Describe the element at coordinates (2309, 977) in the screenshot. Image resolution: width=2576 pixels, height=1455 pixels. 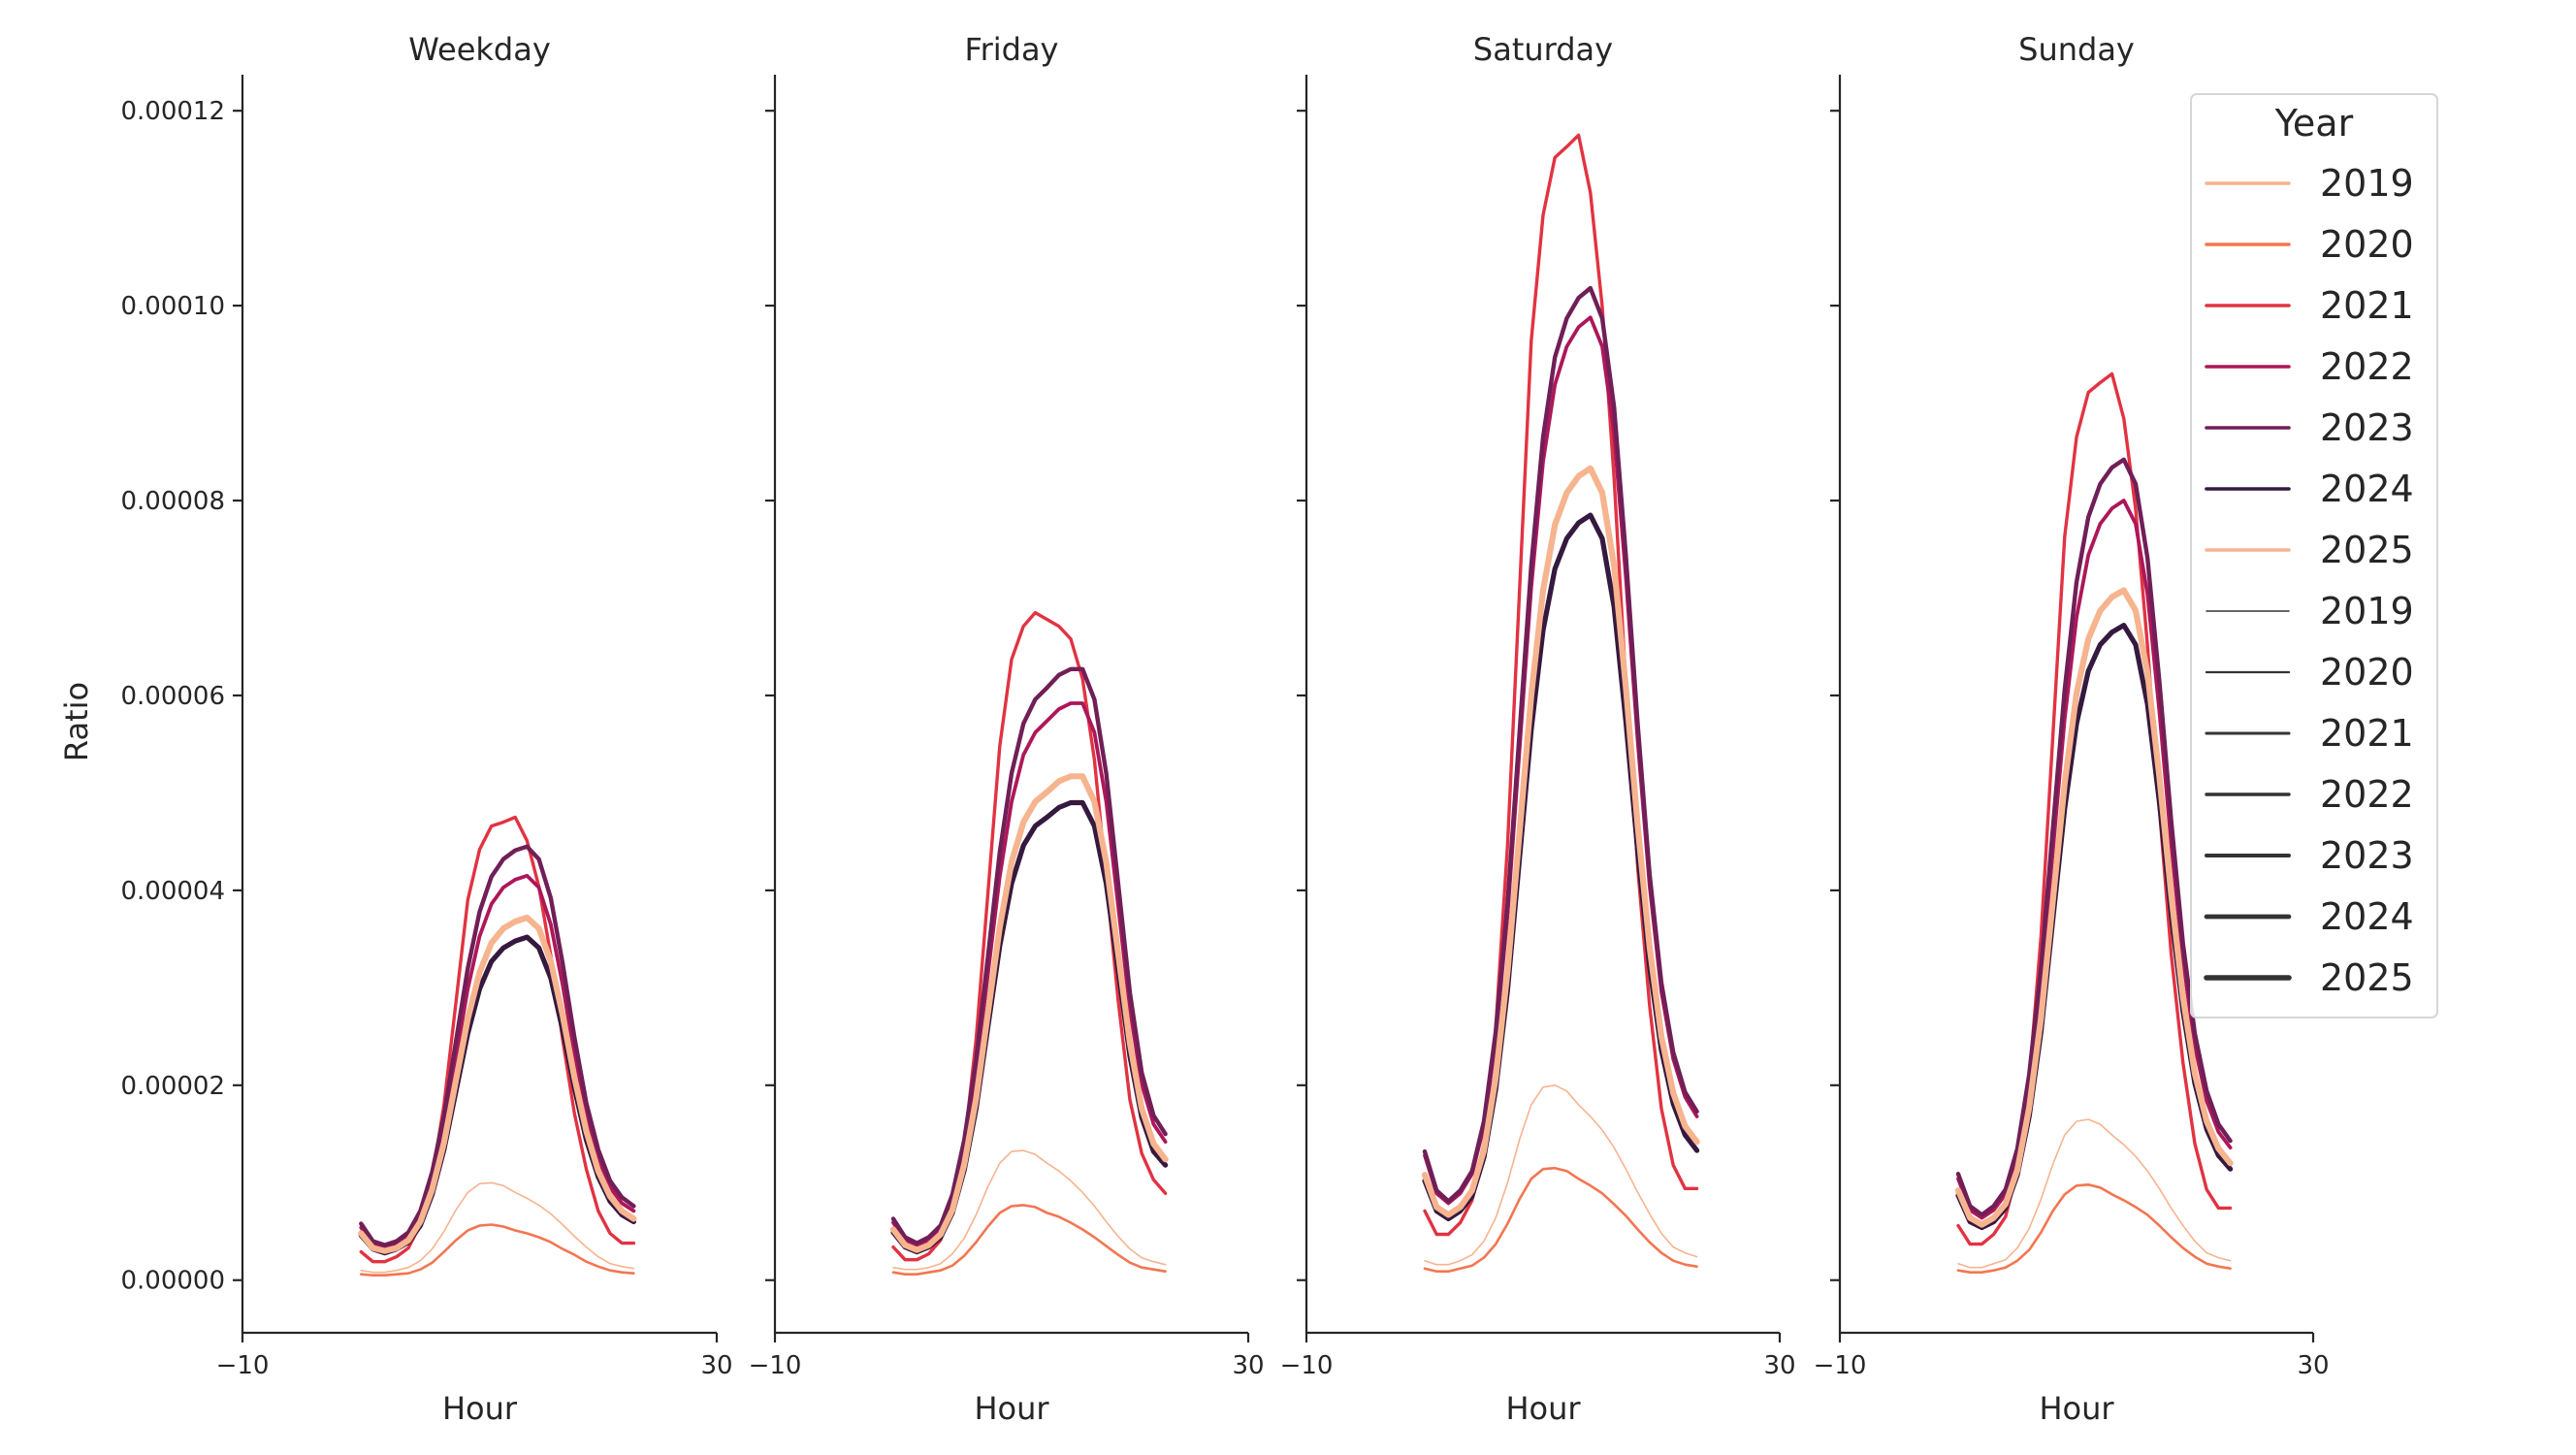
I see `legend-item-size-2025: 2025` at that location.